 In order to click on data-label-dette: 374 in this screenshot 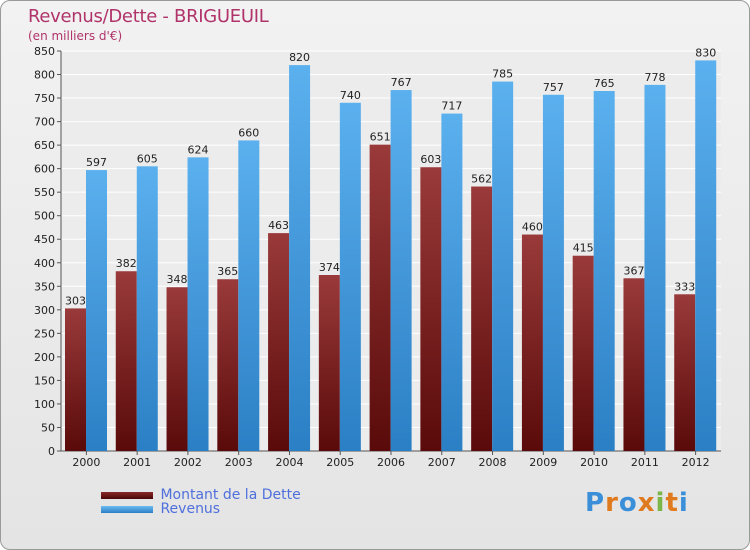, I will do `click(329, 267)`.